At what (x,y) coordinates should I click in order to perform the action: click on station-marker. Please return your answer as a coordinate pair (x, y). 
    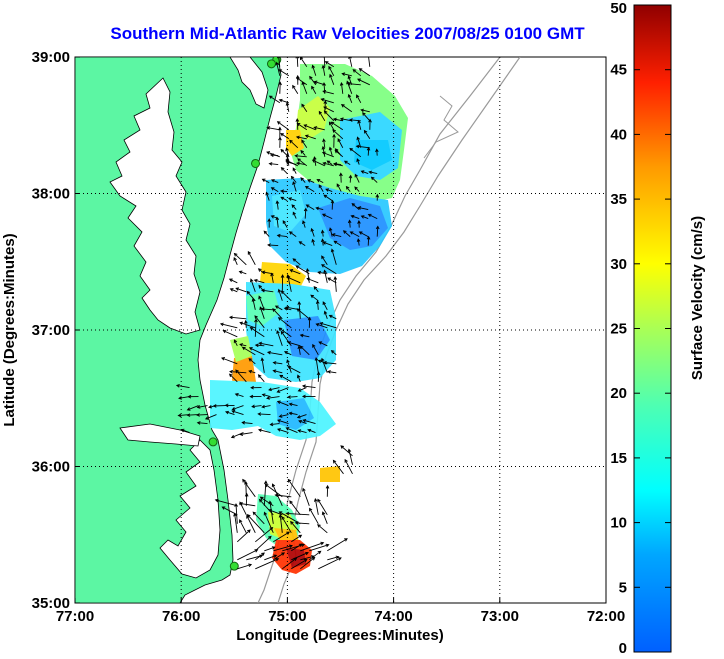
    Looking at the image, I should click on (256, 163).